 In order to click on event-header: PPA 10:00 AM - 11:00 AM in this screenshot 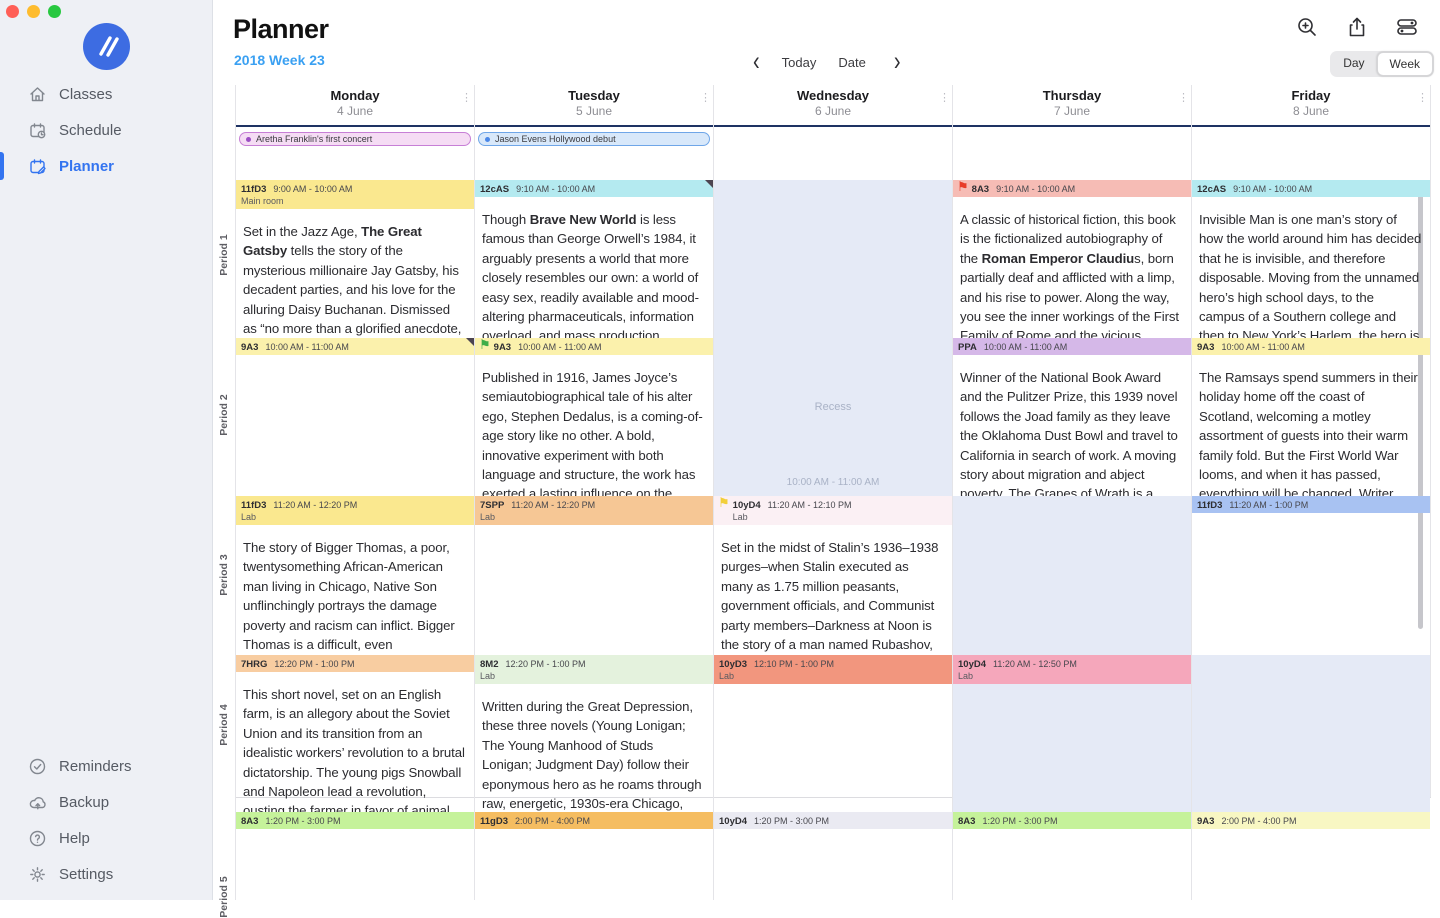, I will do `click(1072, 346)`.